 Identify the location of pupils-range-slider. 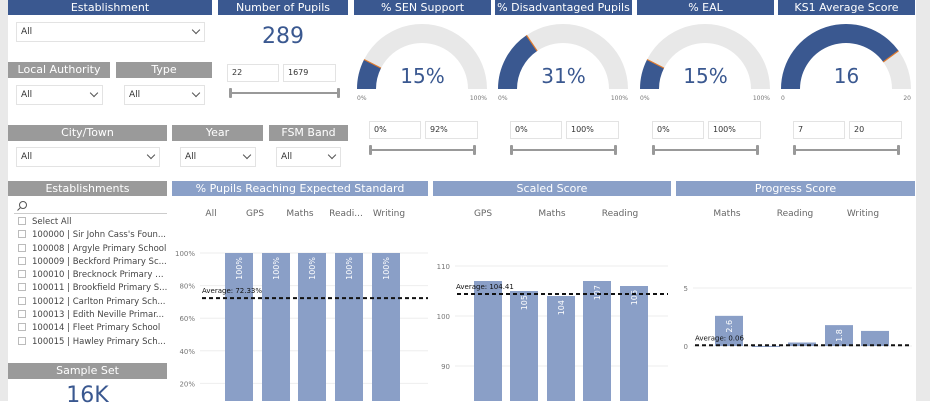
(284, 93).